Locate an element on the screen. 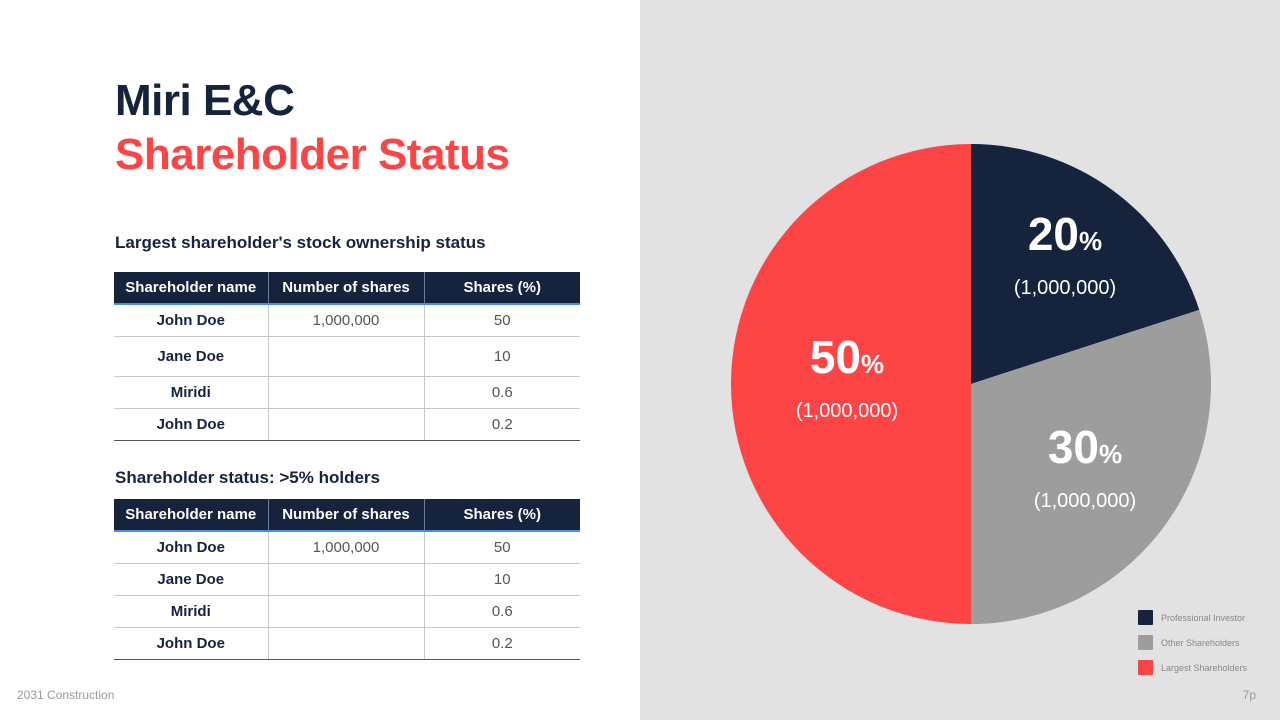  page-title: Miri E&C is located at coordinates (205, 100).